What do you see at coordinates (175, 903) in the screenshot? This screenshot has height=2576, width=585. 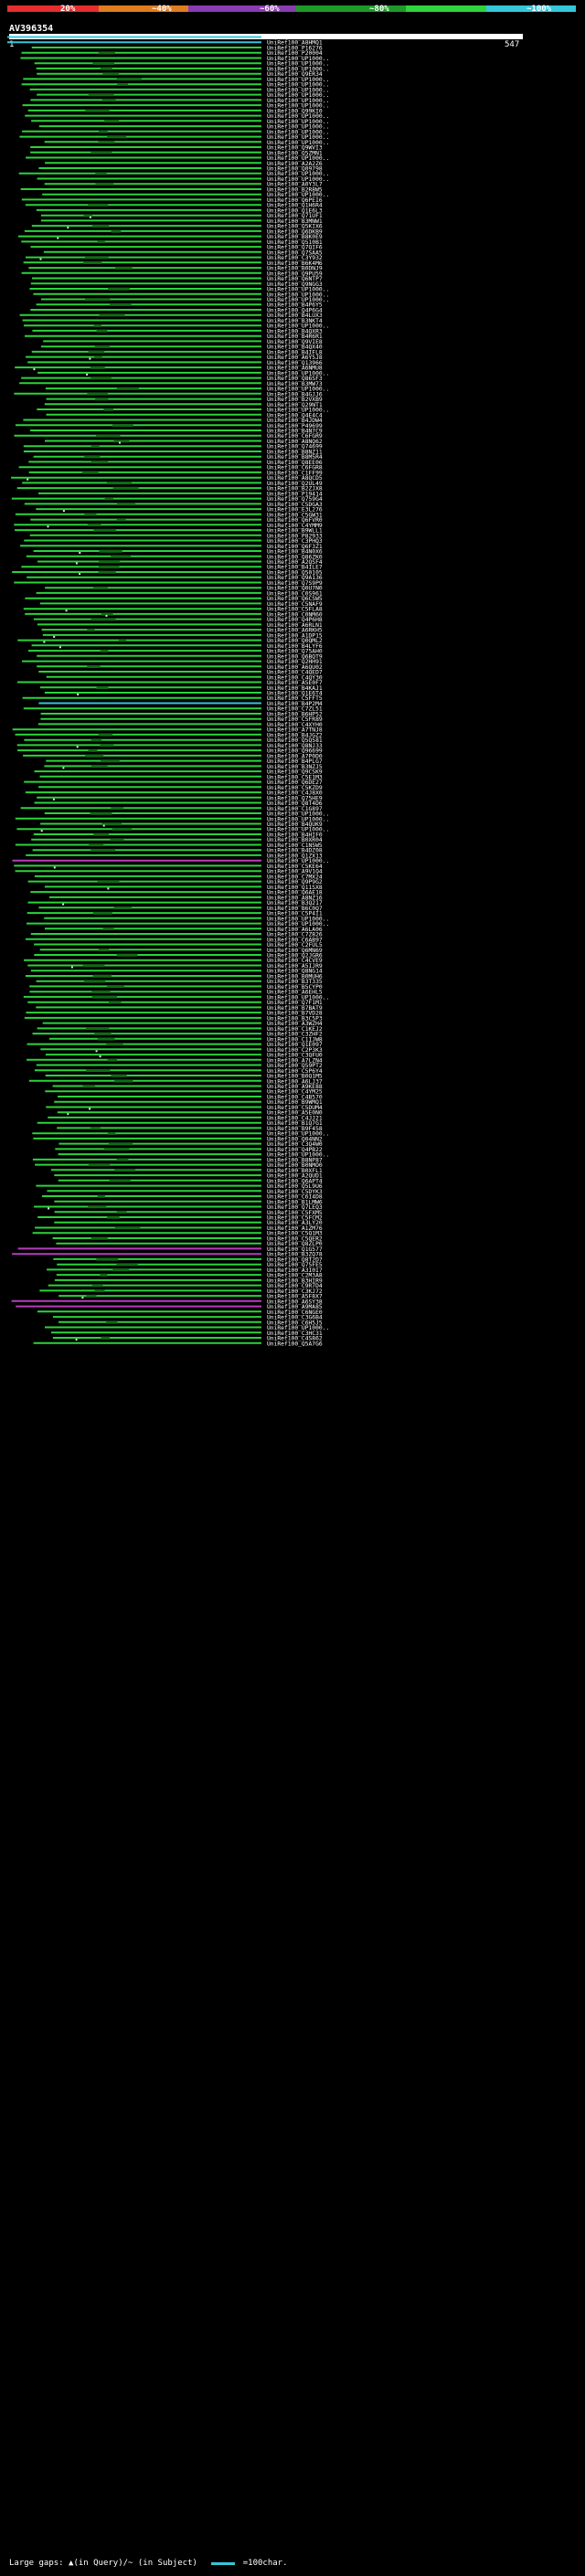 I see `hit-row: UniRef100_B3Q217` at bounding box center [175, 903].